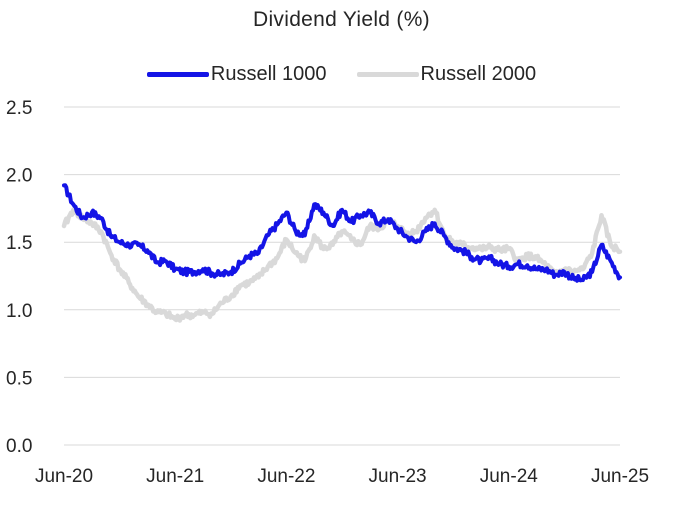  I want to click on y-tick-label: 2.0, so click(19, 176).